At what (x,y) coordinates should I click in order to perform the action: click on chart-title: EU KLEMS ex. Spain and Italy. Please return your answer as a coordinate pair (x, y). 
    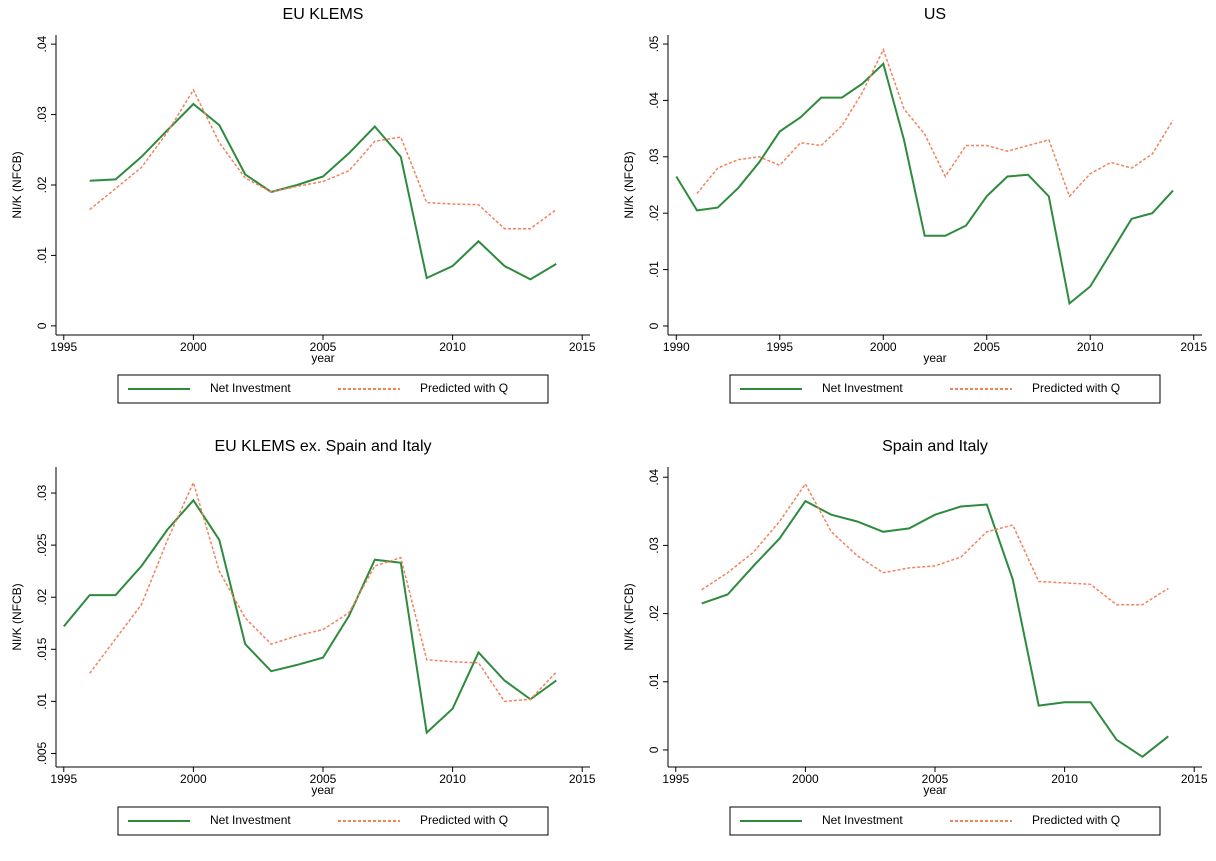
    Looking at the image, I should click on (323, 446).